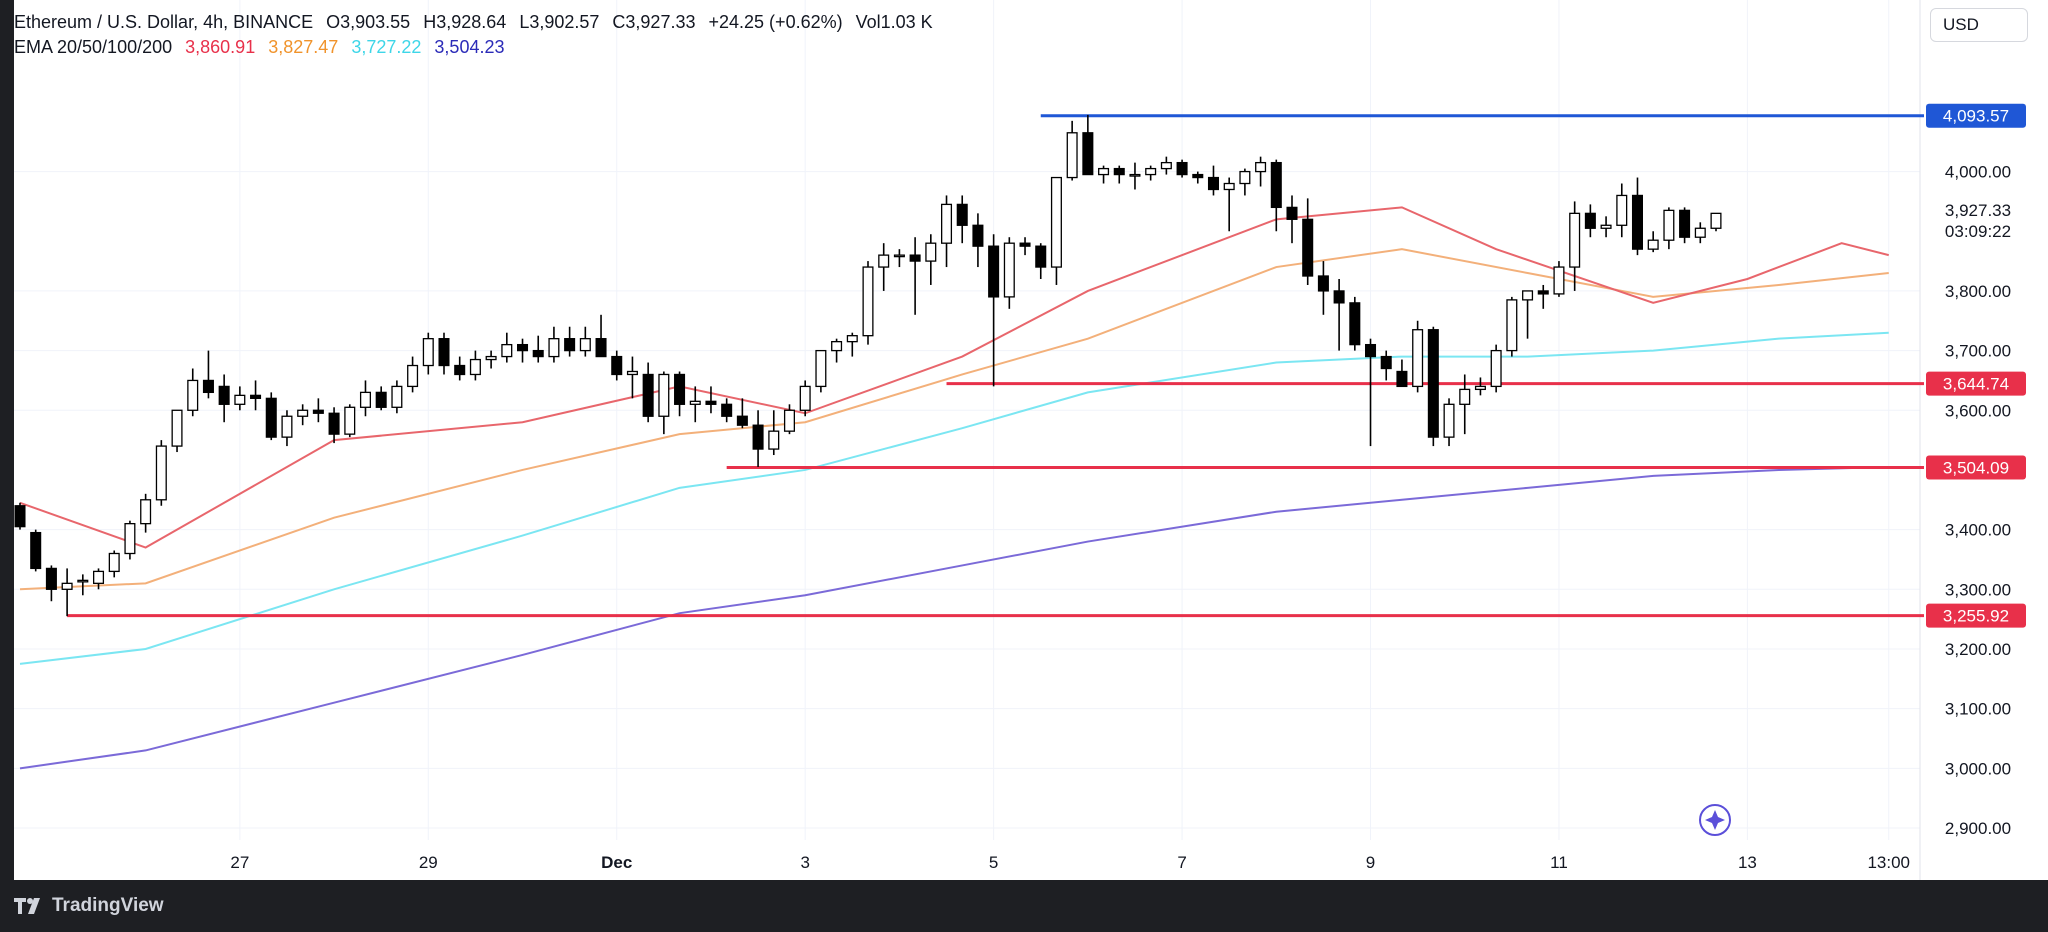  Describe the element at coordinates (1888, 862) in the screenshot. I see `time-tick-label: 13:00` at that location.